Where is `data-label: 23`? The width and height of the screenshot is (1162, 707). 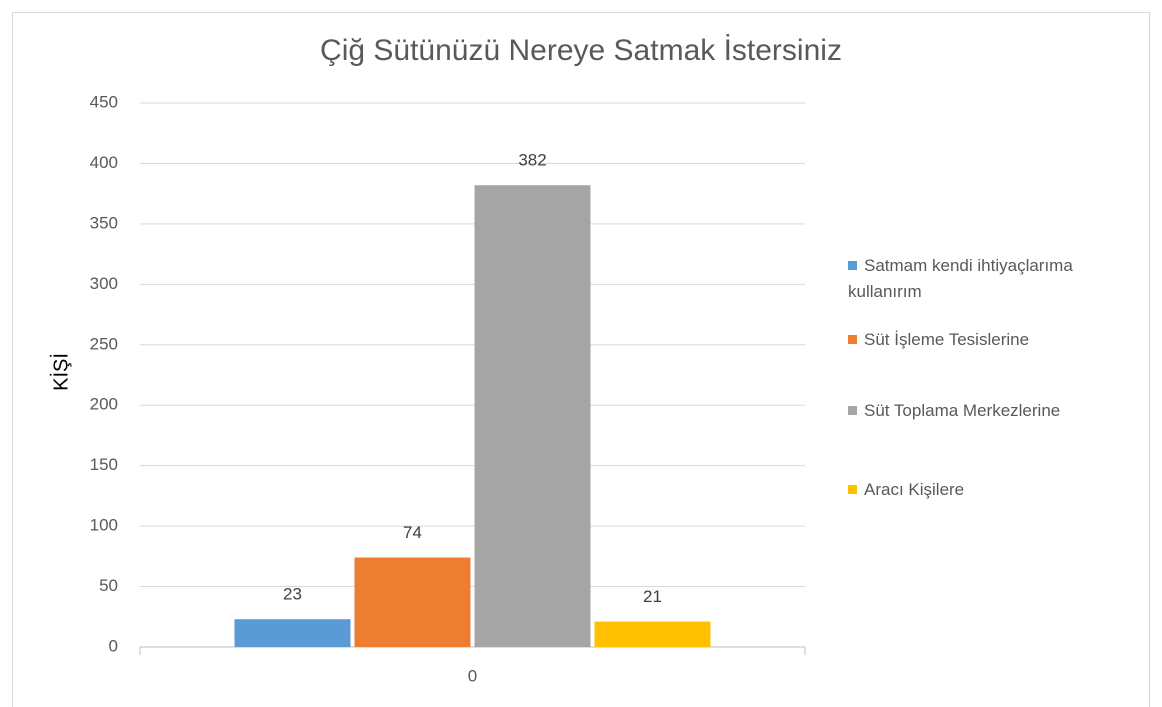
data-label: 23 is located at coordinates (292, 594).